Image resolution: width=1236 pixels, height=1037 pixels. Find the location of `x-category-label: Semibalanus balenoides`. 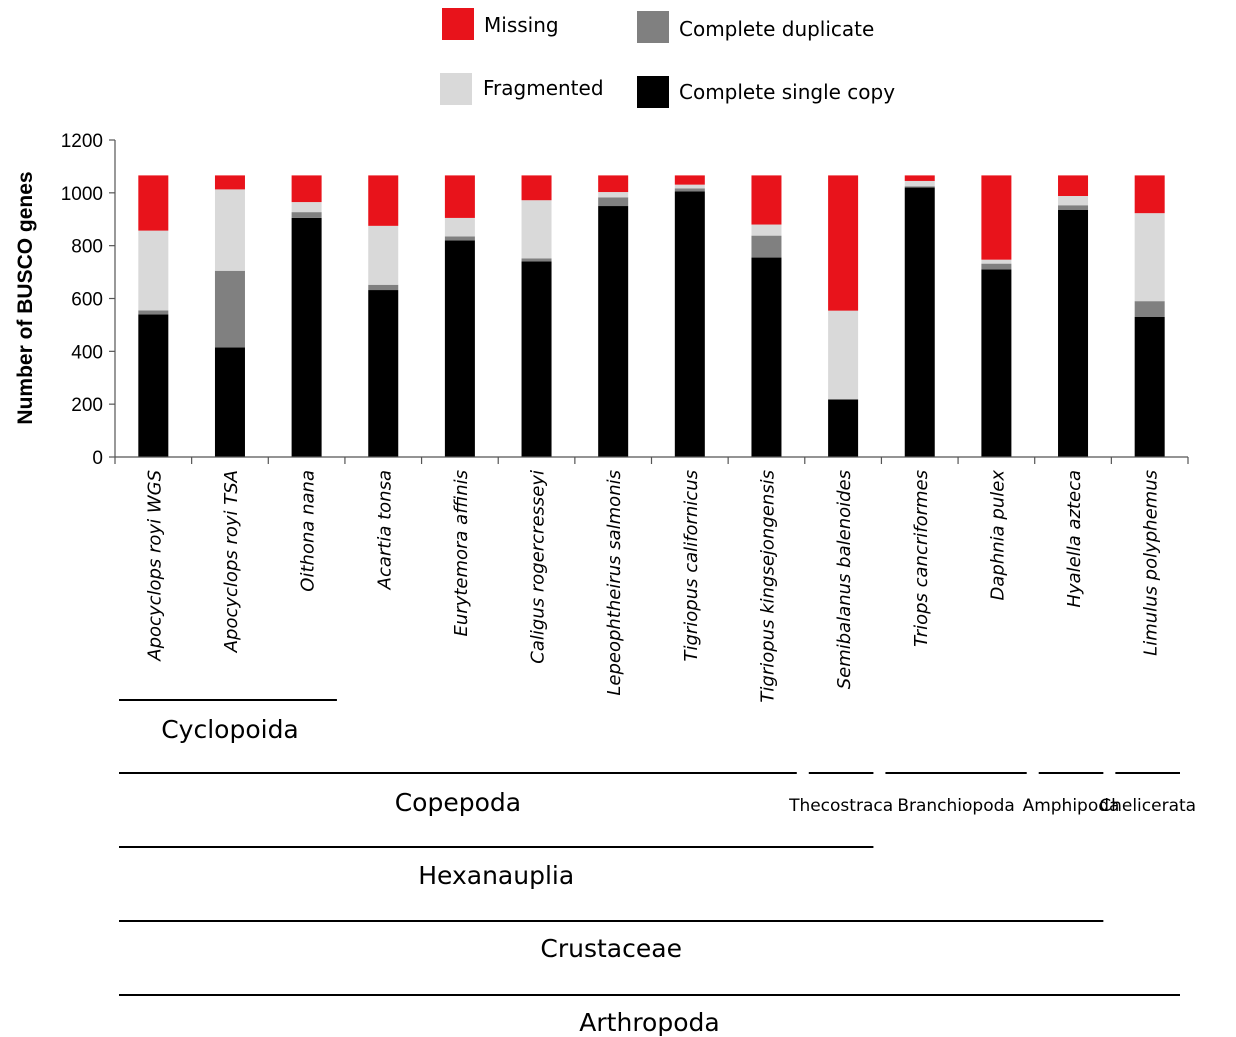

x-category-label: Semibalanus balenoides is located at coordinates (844, 579).